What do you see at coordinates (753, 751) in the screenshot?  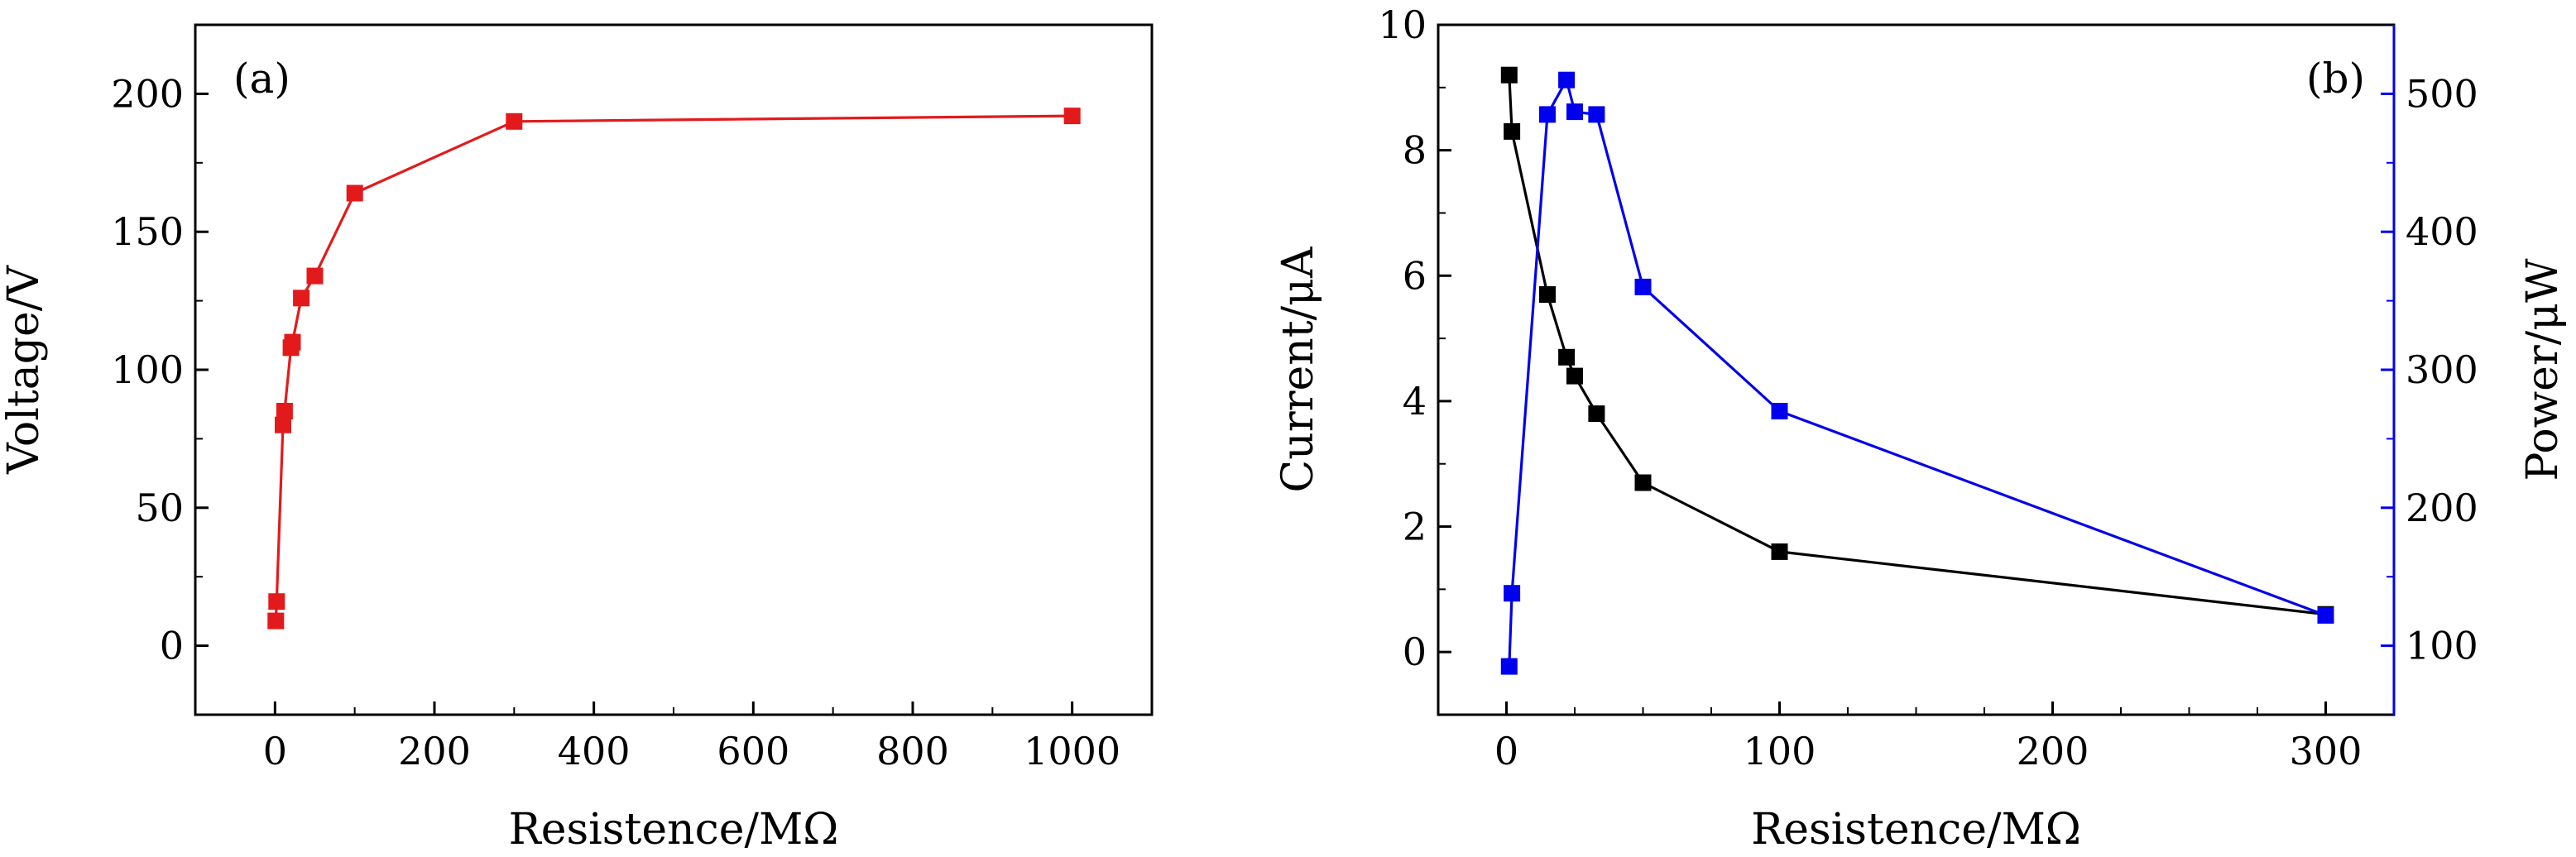 I see `panel-a-x-tick-label: 600` at bounding box center [753, 751].